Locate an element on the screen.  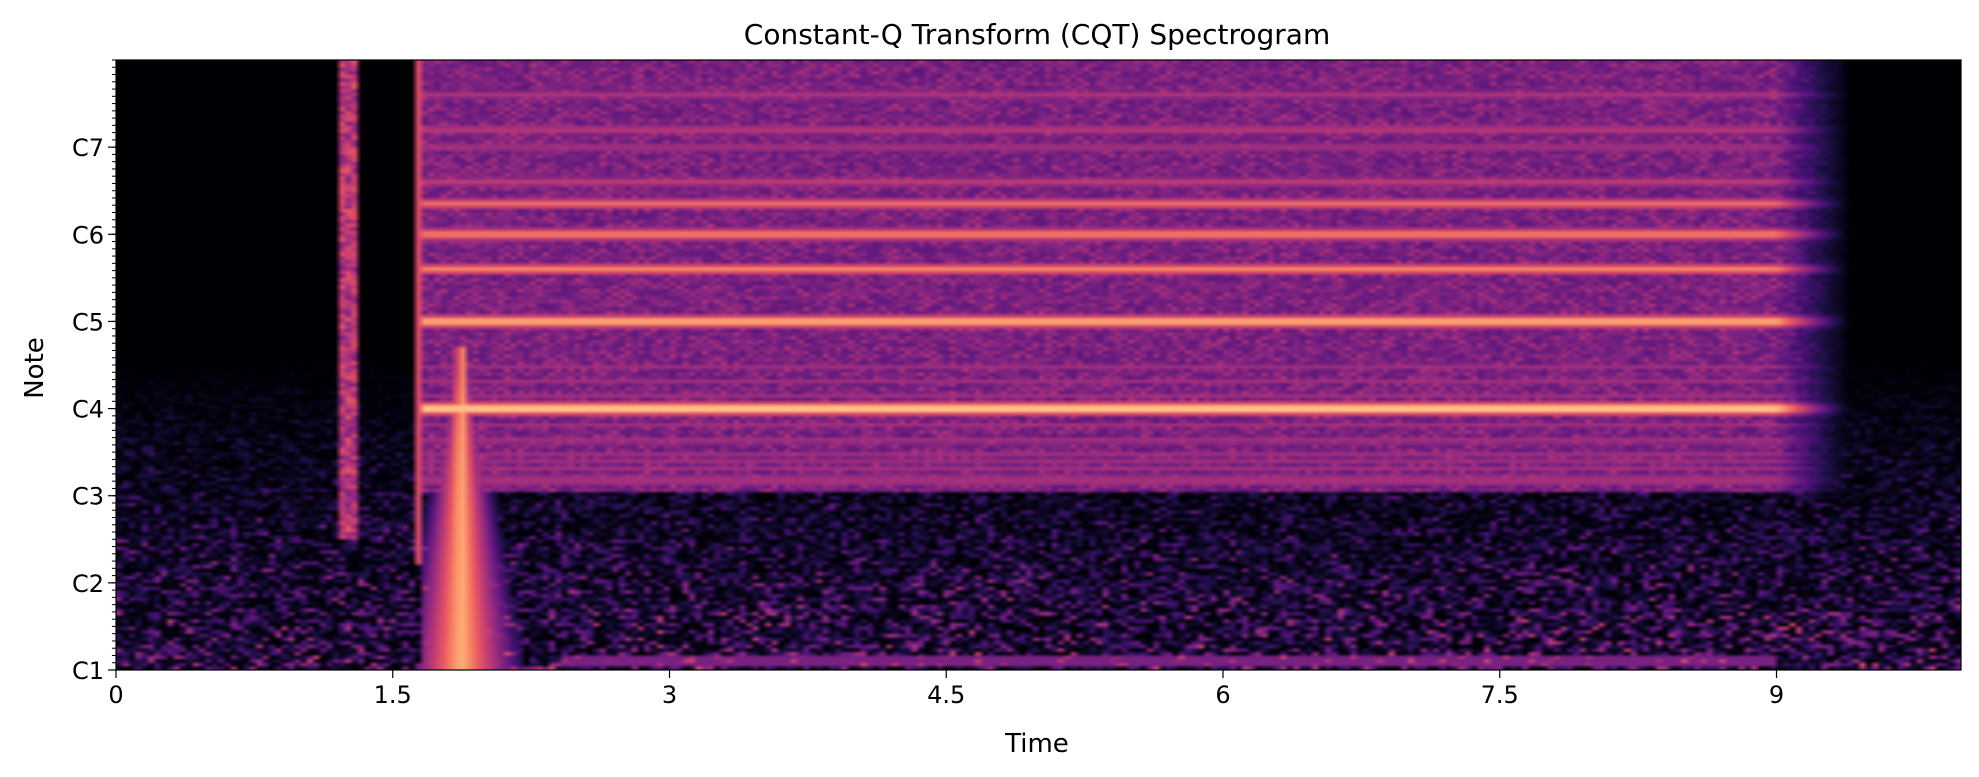
y-tick-label: C6 is located at coordinates (88, 235).